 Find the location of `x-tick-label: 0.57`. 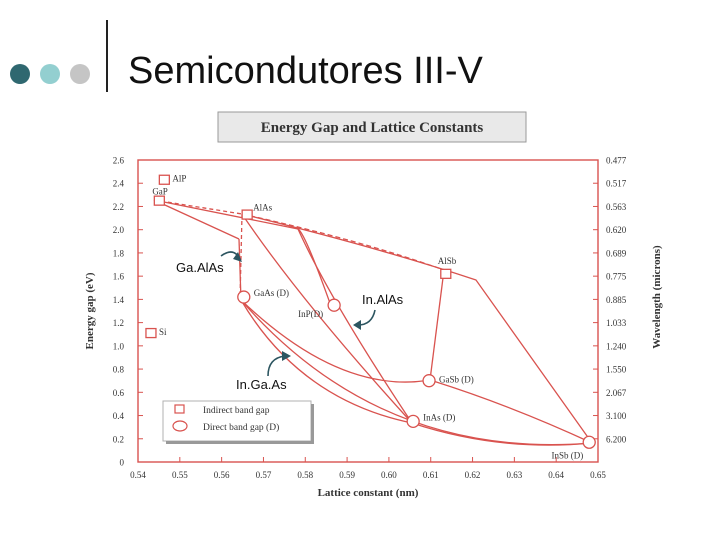

x-tick-label: 0.57 is located at coordinates (264, 475).